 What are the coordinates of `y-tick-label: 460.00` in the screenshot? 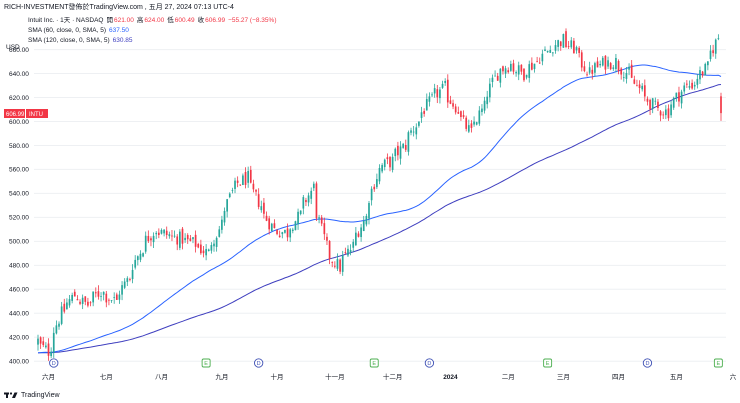 It's located at (19, 290).